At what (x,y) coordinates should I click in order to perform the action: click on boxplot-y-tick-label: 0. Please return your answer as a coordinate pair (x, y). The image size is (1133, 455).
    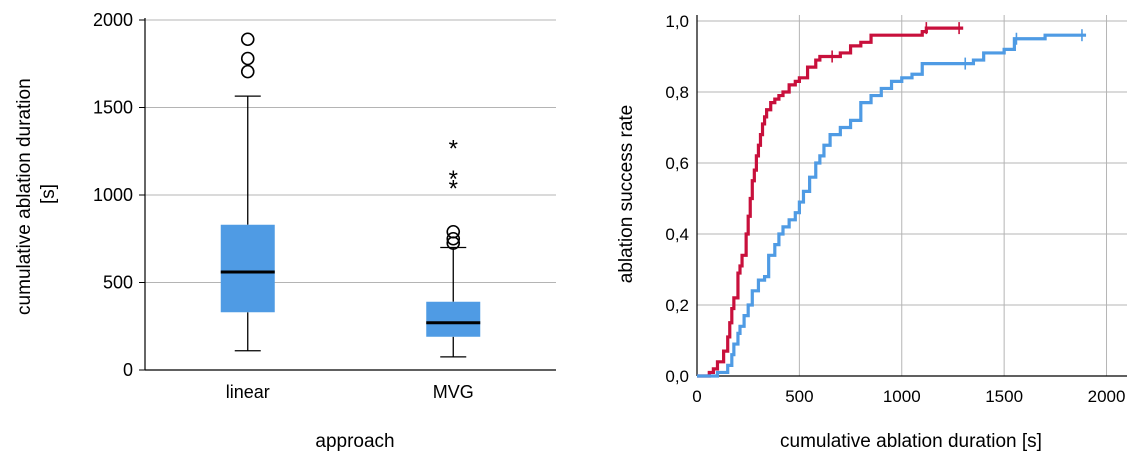
    Looking at the image, I should click on (128, 370).